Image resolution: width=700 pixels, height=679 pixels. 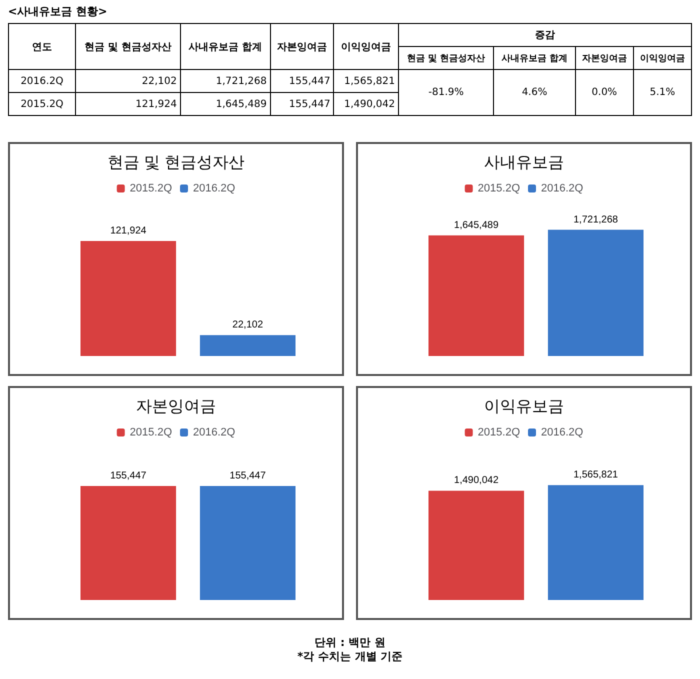 What do you see at coordinates (595, 475) in the screenshot?
I see `data-label: 1,565,821` at bounding box center [595, 475].